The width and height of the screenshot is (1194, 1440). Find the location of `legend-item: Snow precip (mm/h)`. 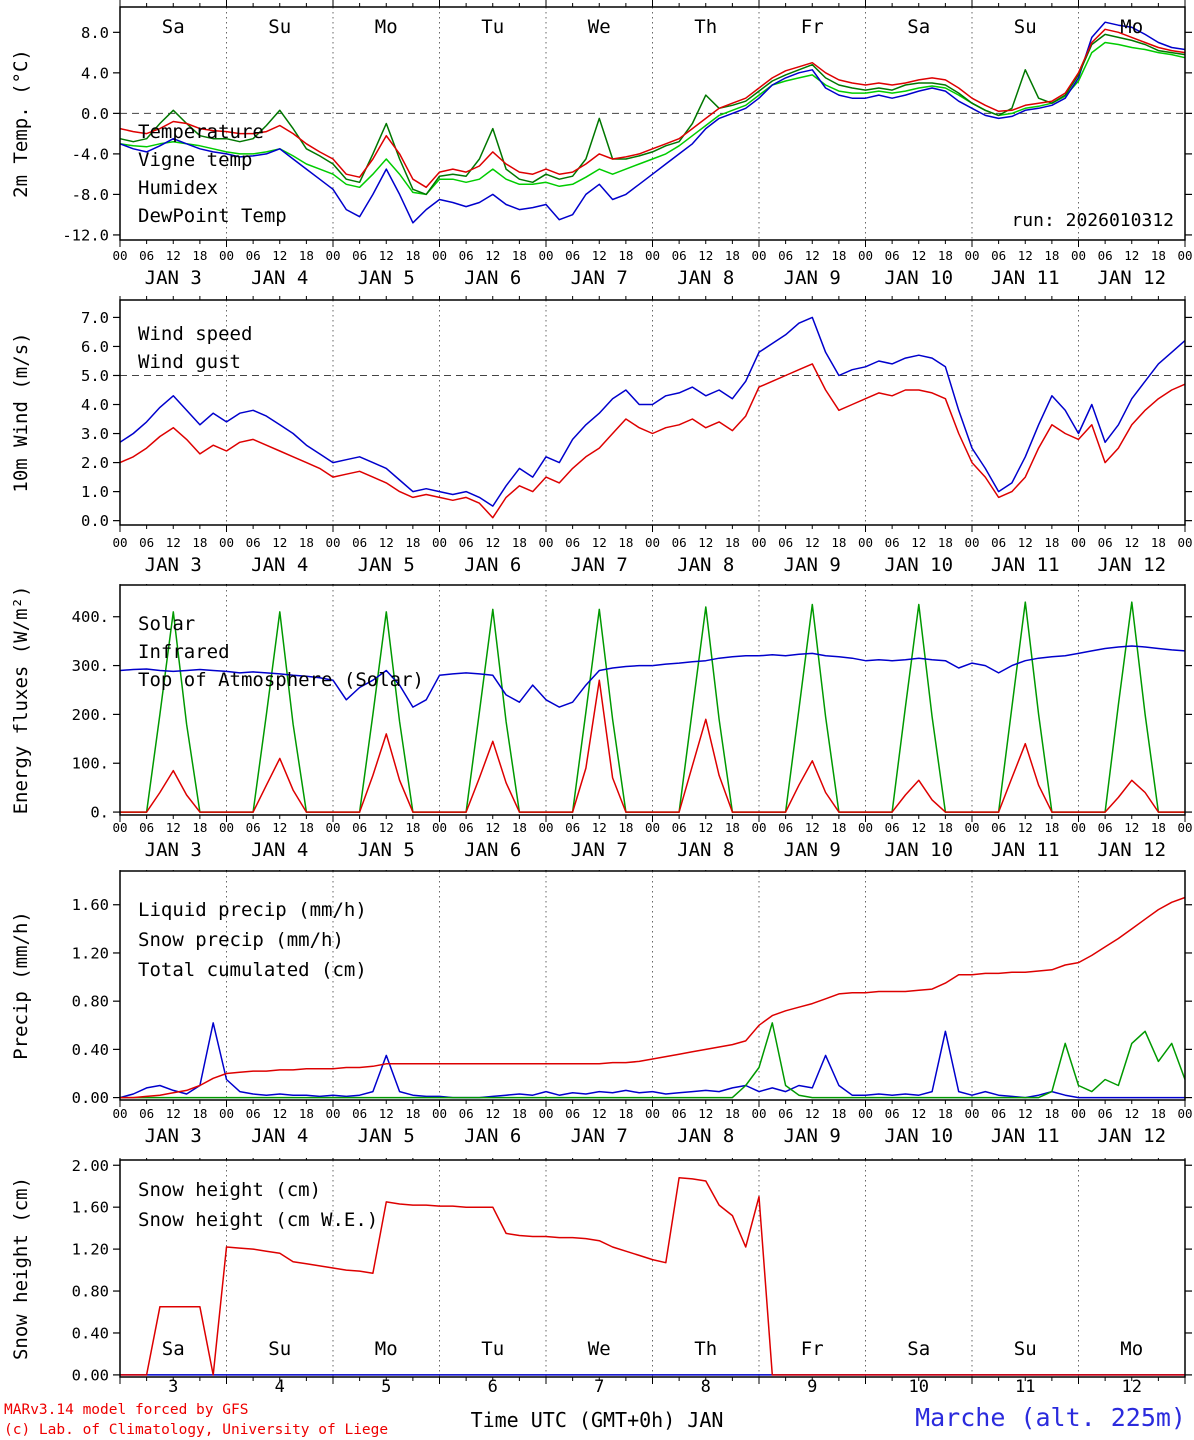

legend-item: Snow precip (mm/h) is located at coordinates (241, 940).